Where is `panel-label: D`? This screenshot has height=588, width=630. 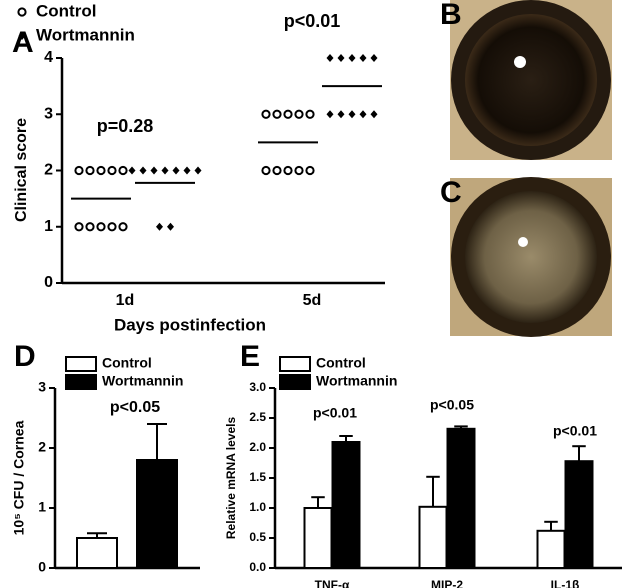 panel-label: D is located at coordinates (25, 356).